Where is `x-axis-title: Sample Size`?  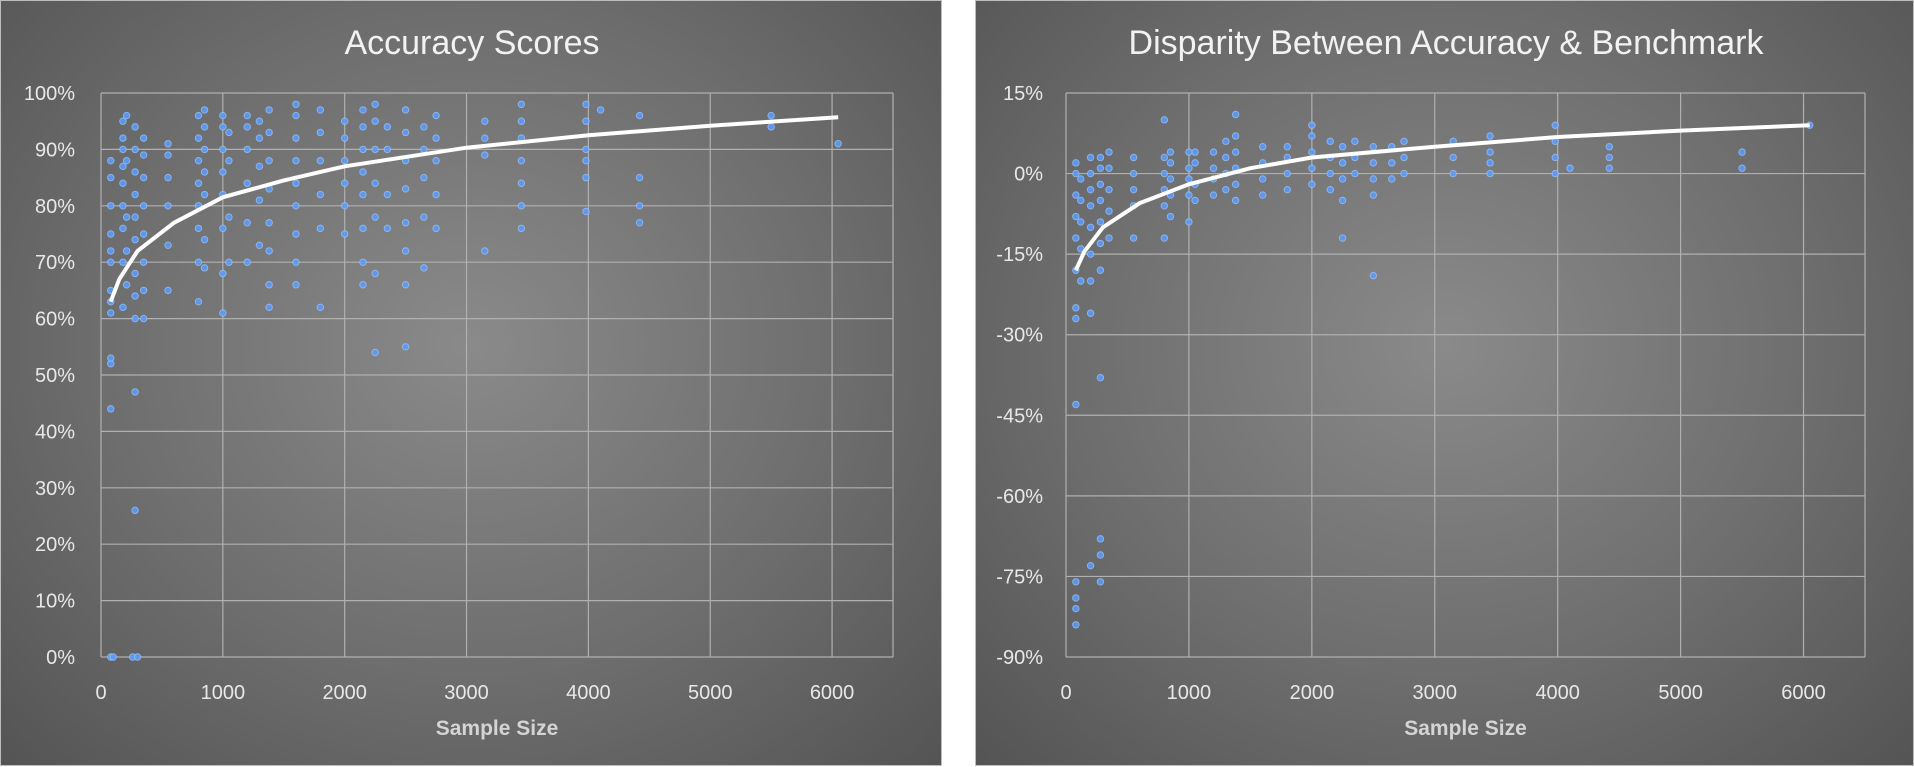
x-axis-title: Sample Size is located at coordinates (1465, 728).